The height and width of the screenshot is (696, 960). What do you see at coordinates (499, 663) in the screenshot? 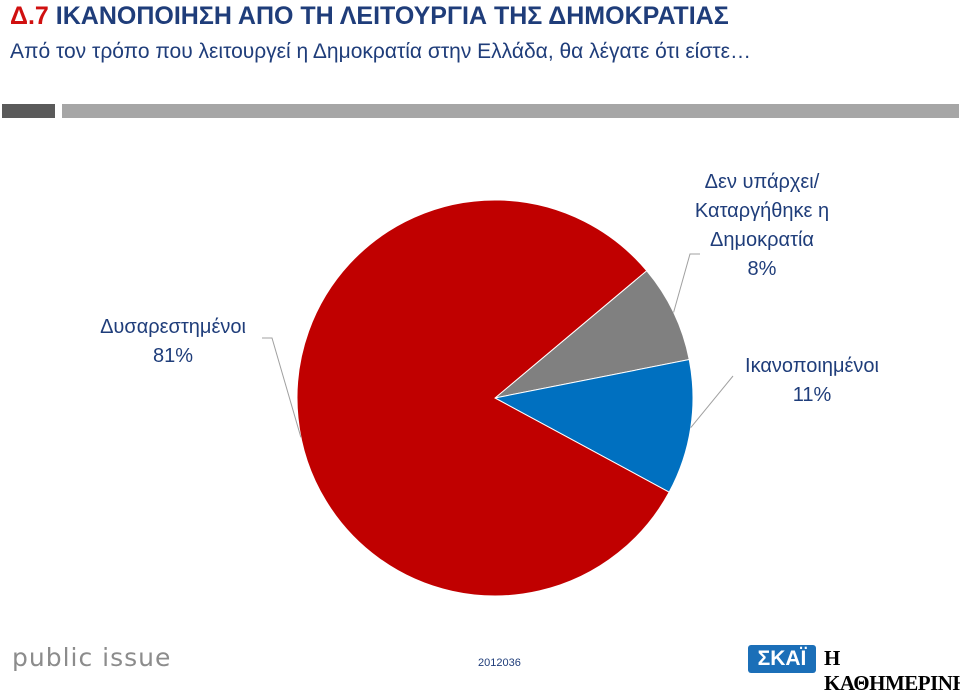
I see `survey-code: 2012036` at bounding box center [499, 663].